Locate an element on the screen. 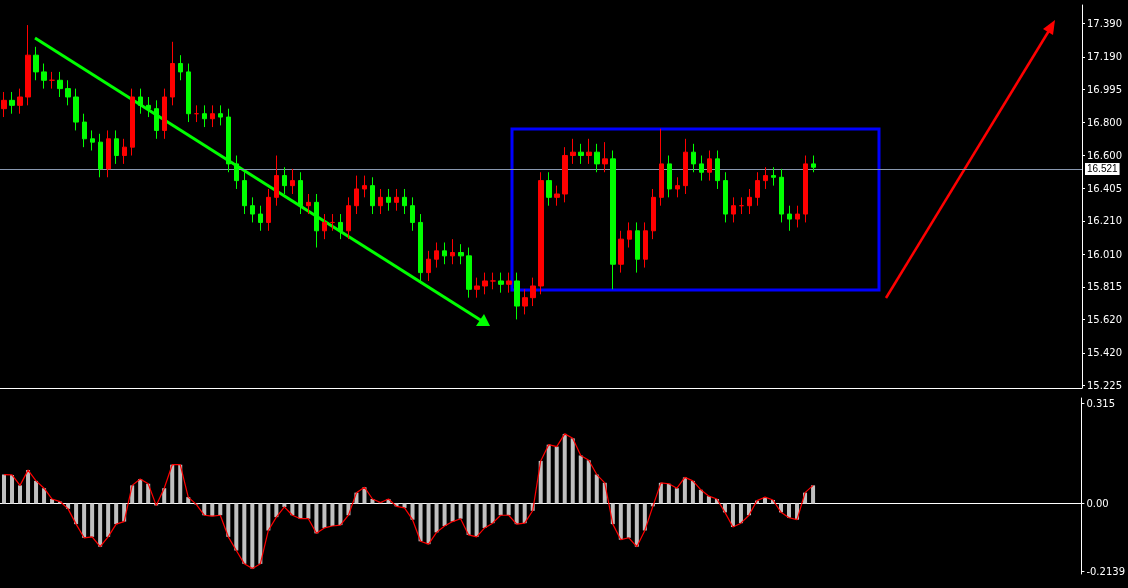 The height and width of the screenshot is (588, 1128). y-tick-label: 16.995 is located at coordinates (1104, 89).